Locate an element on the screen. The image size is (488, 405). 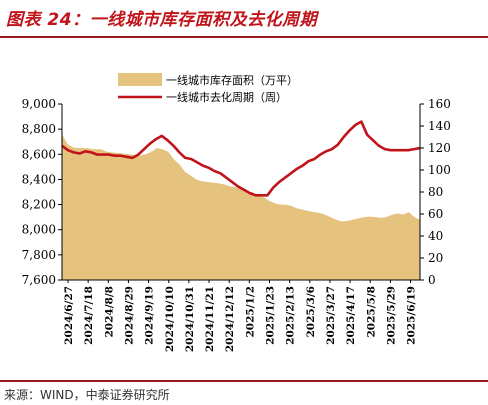
right-axis-tick-label: 60 is located at coordinates (435, 214).